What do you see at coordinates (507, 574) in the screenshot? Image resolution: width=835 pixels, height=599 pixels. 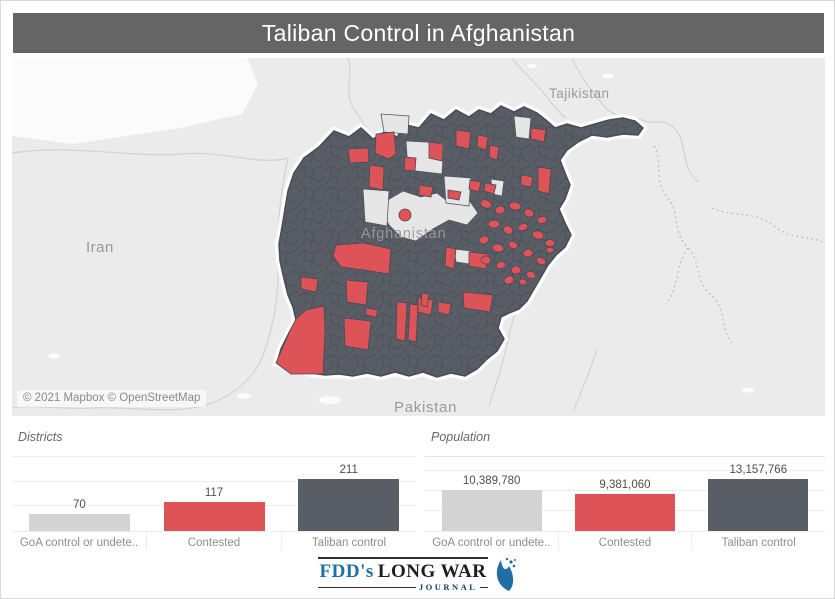 I see `flame-quill-icon` at bounding box center [507, 574].